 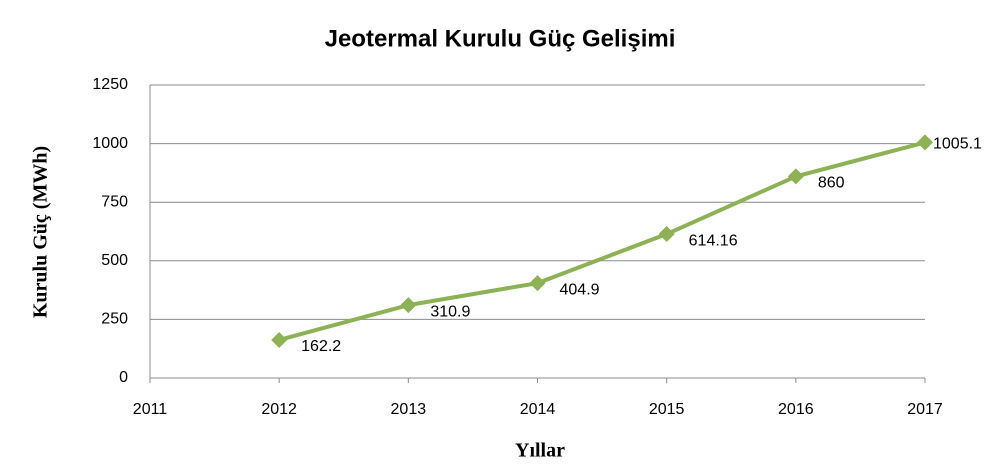 What do you see at coordinates (321, 346) in the screenshot?
I see `data-label: 162.2` at bounding box center [321, 346].